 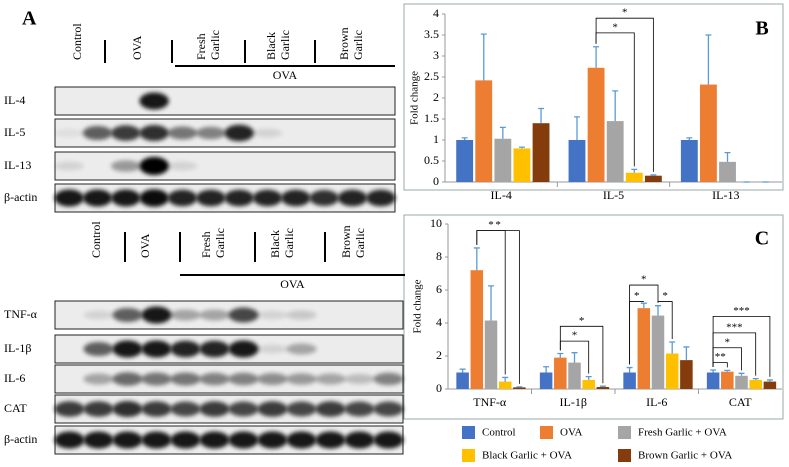 I want to click on legend-label: OVA, so click(x=571, y=433).